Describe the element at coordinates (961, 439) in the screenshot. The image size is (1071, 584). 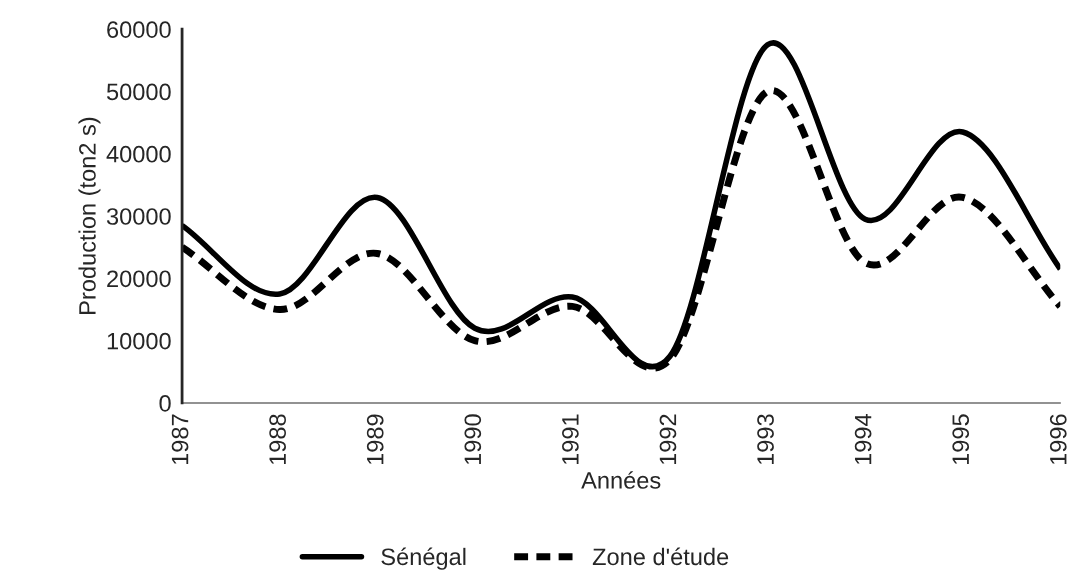
I see `x-tick-label: 1995` at that location.